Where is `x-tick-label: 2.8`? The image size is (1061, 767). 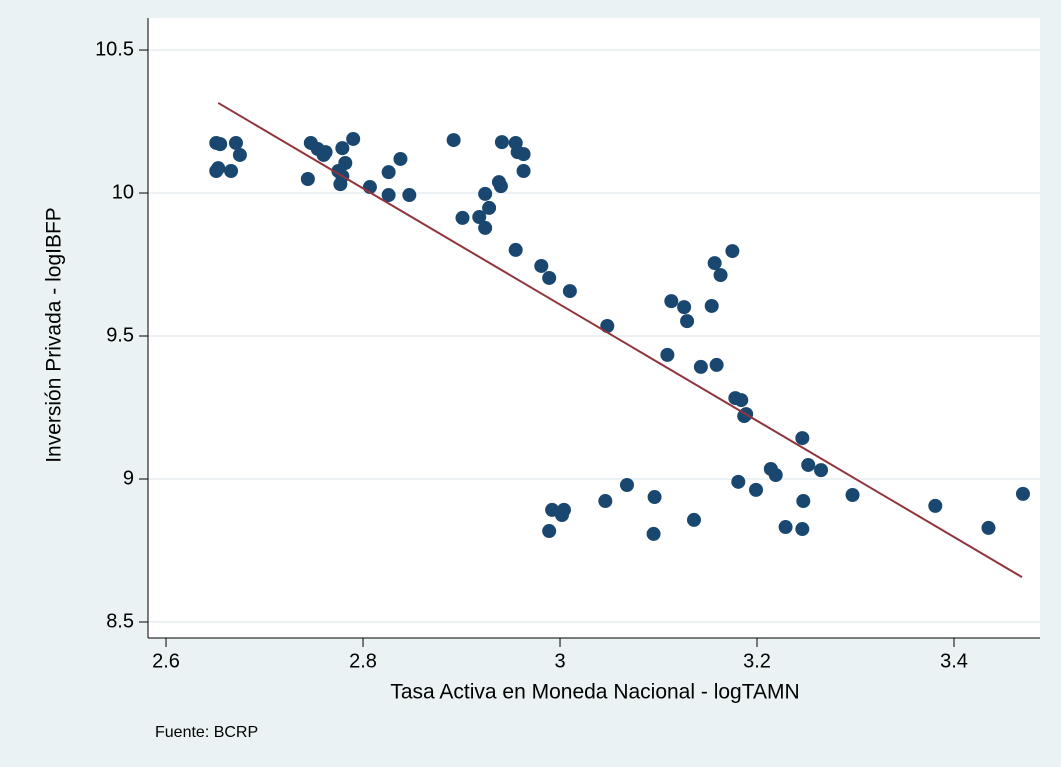
x-tick-label: 2.8 is located at coordinates (363, 661).